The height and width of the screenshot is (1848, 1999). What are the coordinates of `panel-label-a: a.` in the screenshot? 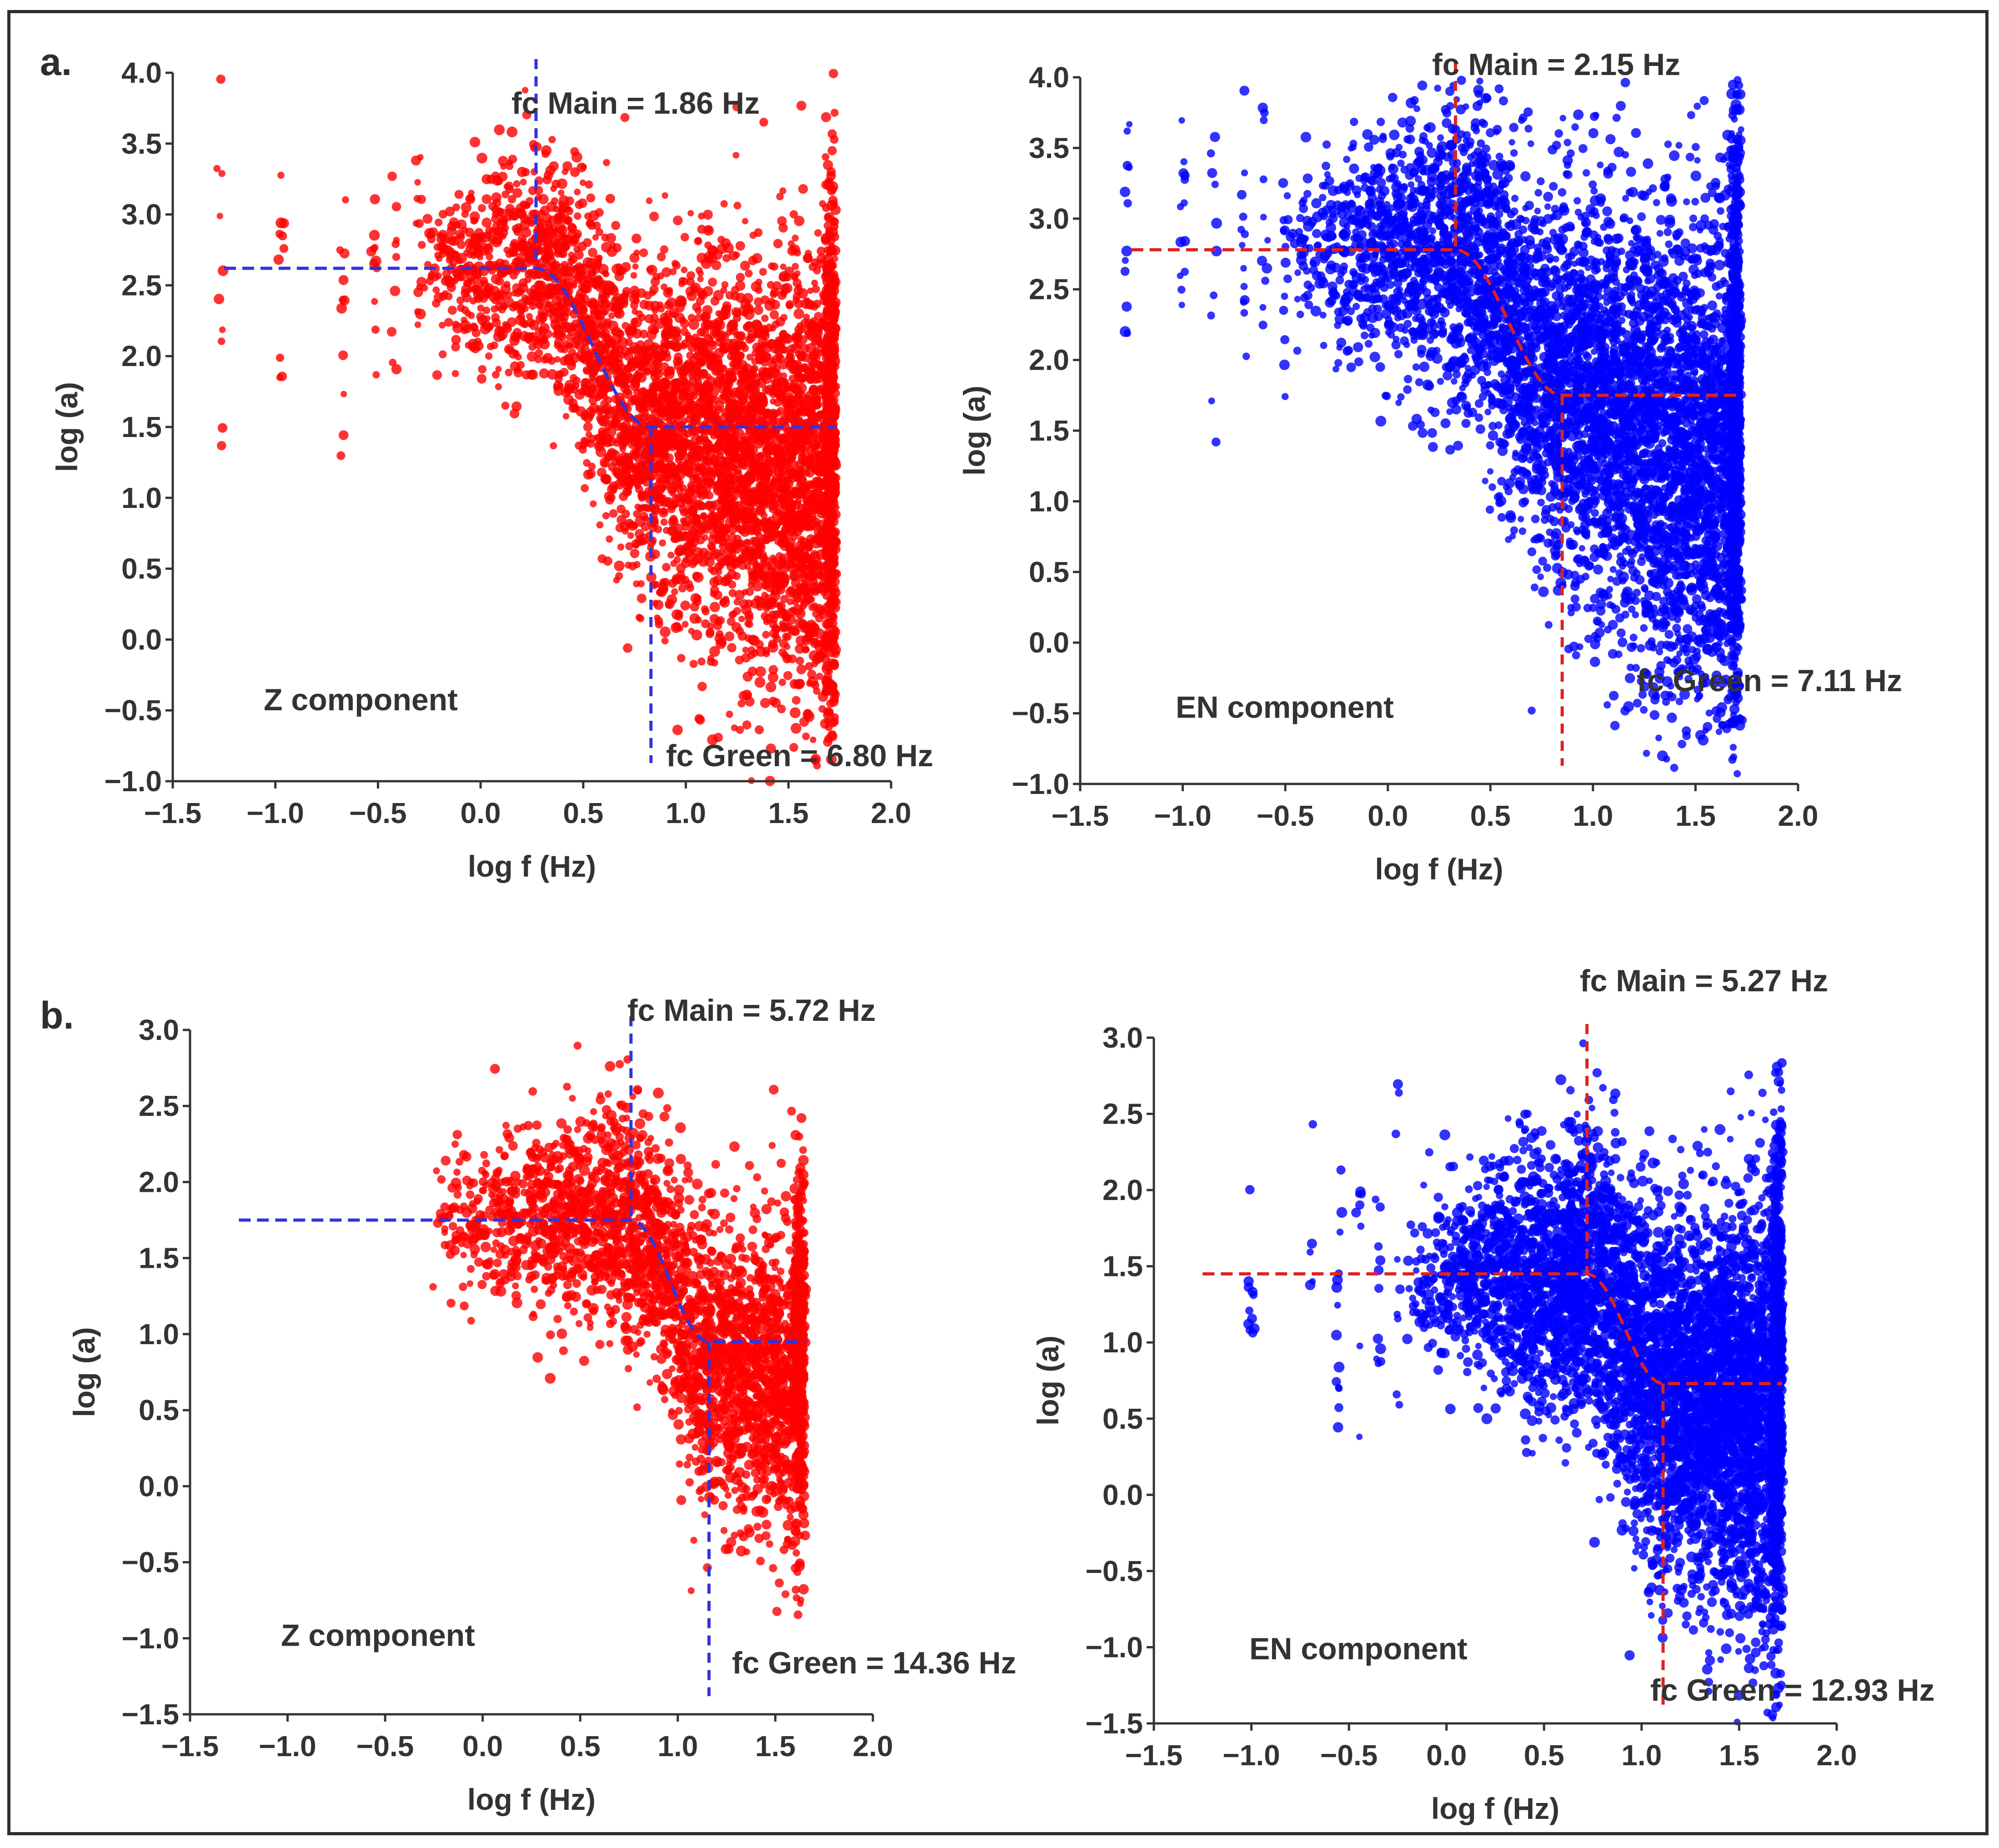 It's located at (56, 62).